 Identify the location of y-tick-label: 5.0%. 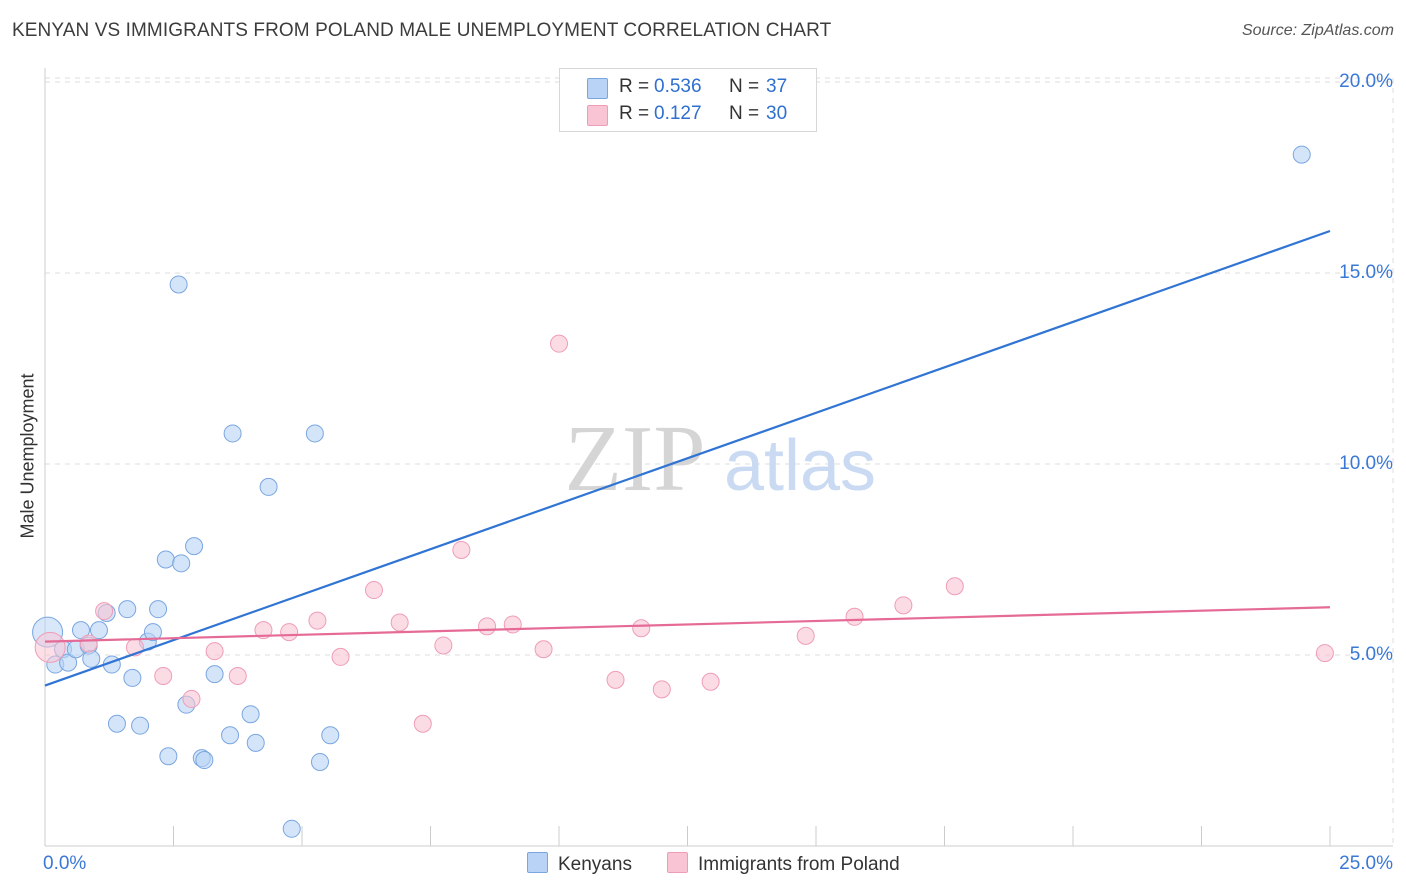
(1371, 654).